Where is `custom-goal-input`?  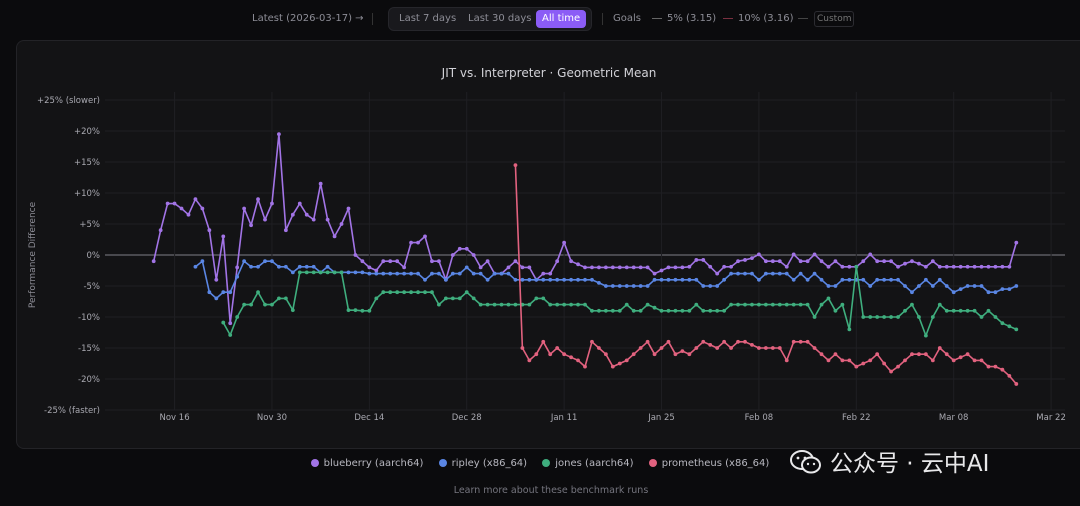 custom-goal-input is located at coordinates (834, 19).